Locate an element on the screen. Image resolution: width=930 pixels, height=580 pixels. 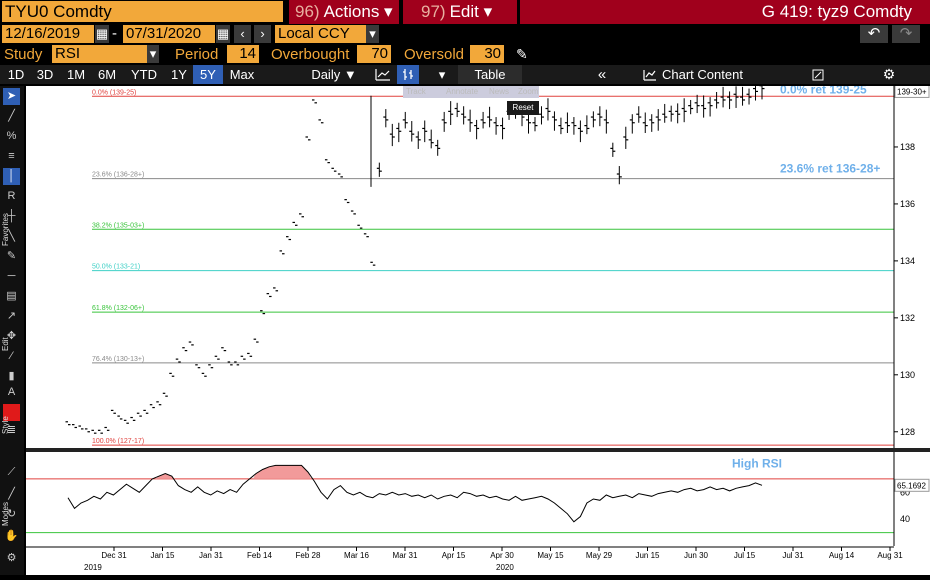
range-button-6m: 6M is located at coordinates (107, 74).